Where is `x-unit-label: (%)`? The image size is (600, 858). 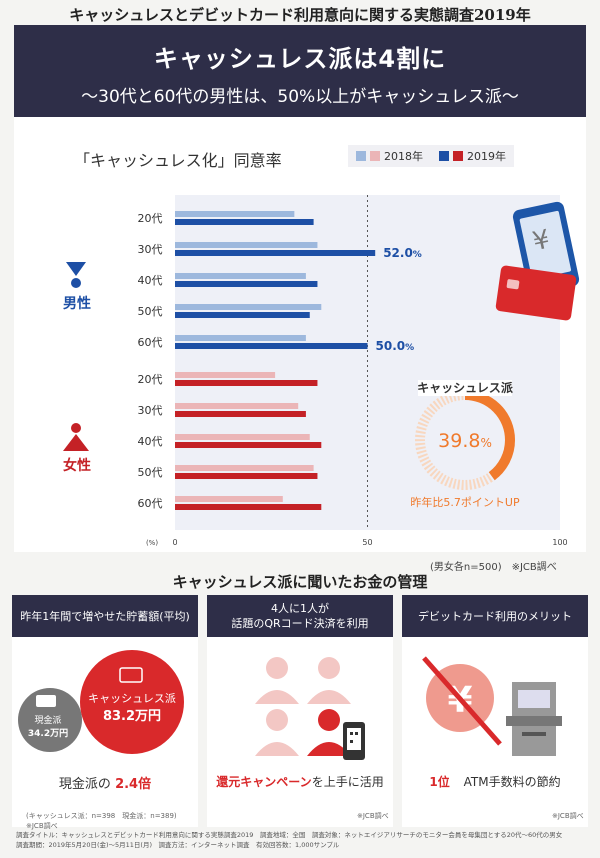
x-unit-label: (%) is located at coordinates (152, 543).